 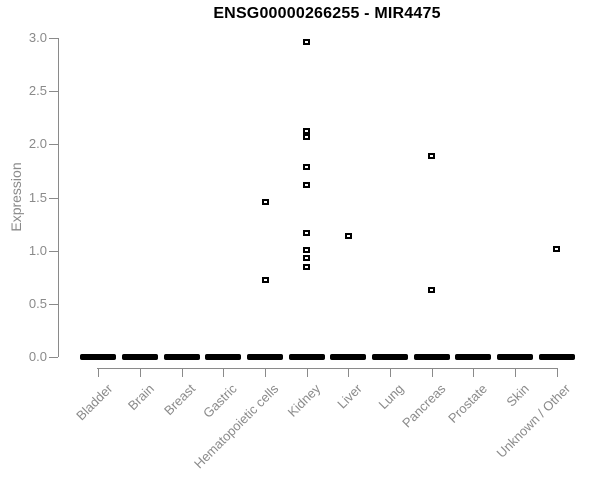 I want to click on x-tick-label: Kidney, so click(x=304, y=400).